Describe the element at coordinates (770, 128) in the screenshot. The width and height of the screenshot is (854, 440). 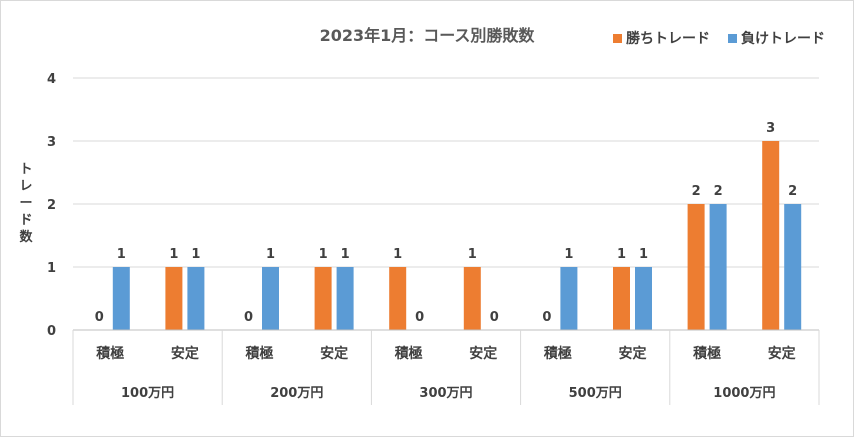
I see `data-label: 3` at that location.